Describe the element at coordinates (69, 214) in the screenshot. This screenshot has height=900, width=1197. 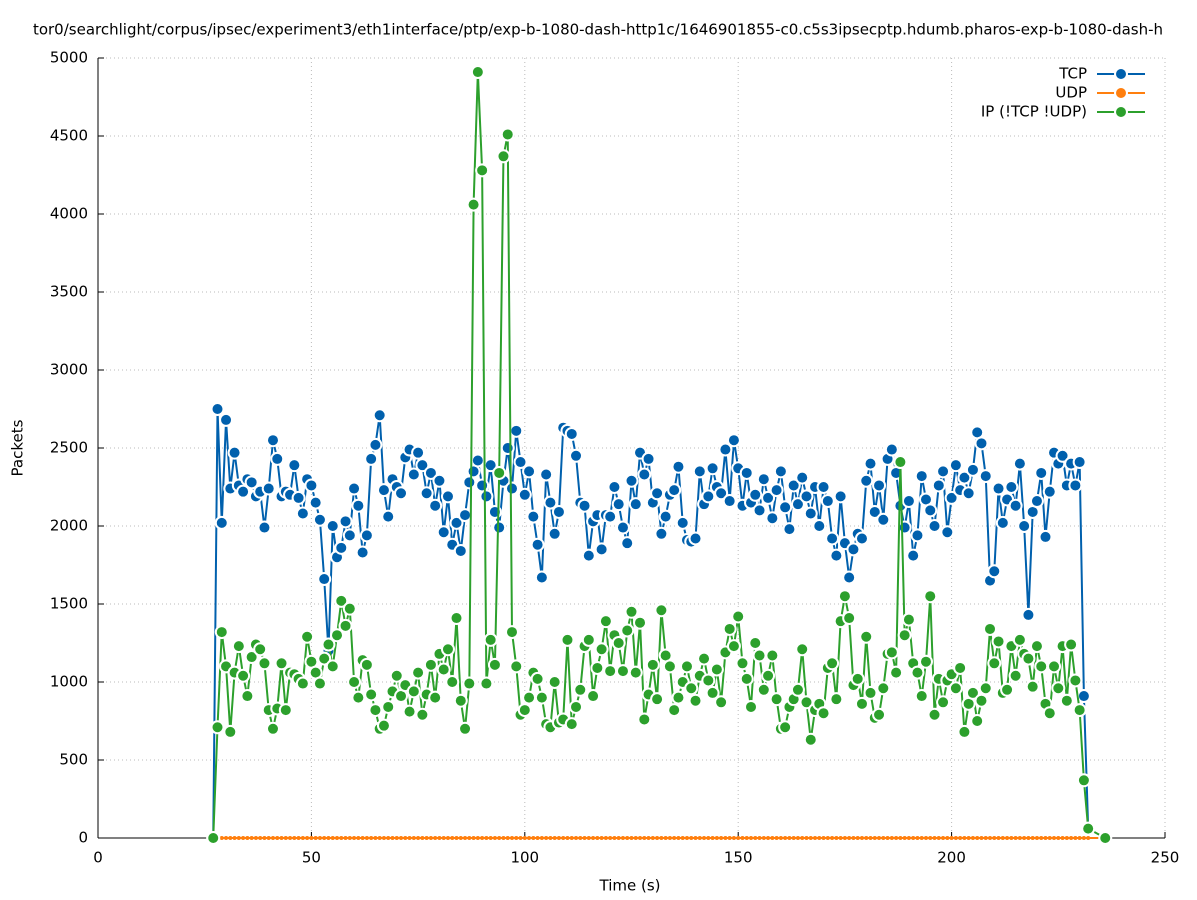
I see `y-tick-label: 4000` at that location.